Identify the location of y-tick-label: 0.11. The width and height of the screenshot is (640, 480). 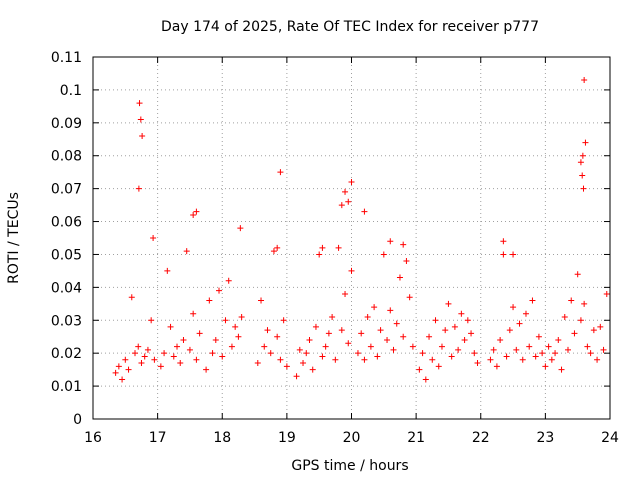
(66, 58).